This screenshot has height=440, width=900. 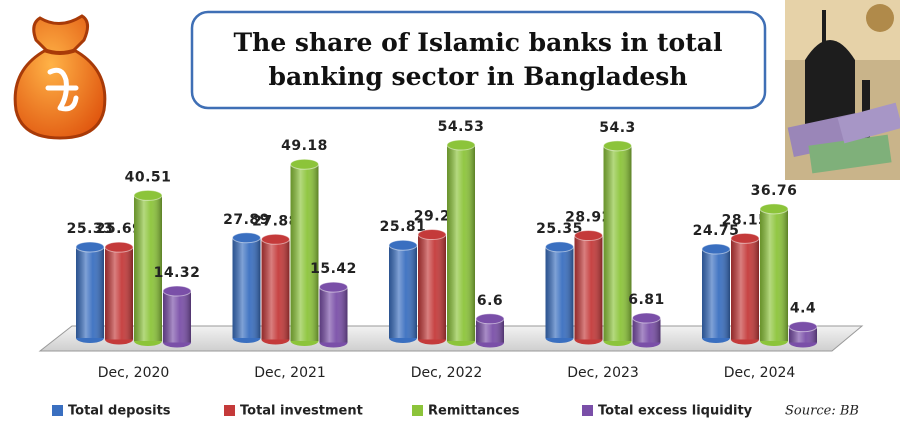 What do you see at coordinates (119, 229) in the screenshot?
I see `value-label: 25.69` at bounding box center [119, 229].